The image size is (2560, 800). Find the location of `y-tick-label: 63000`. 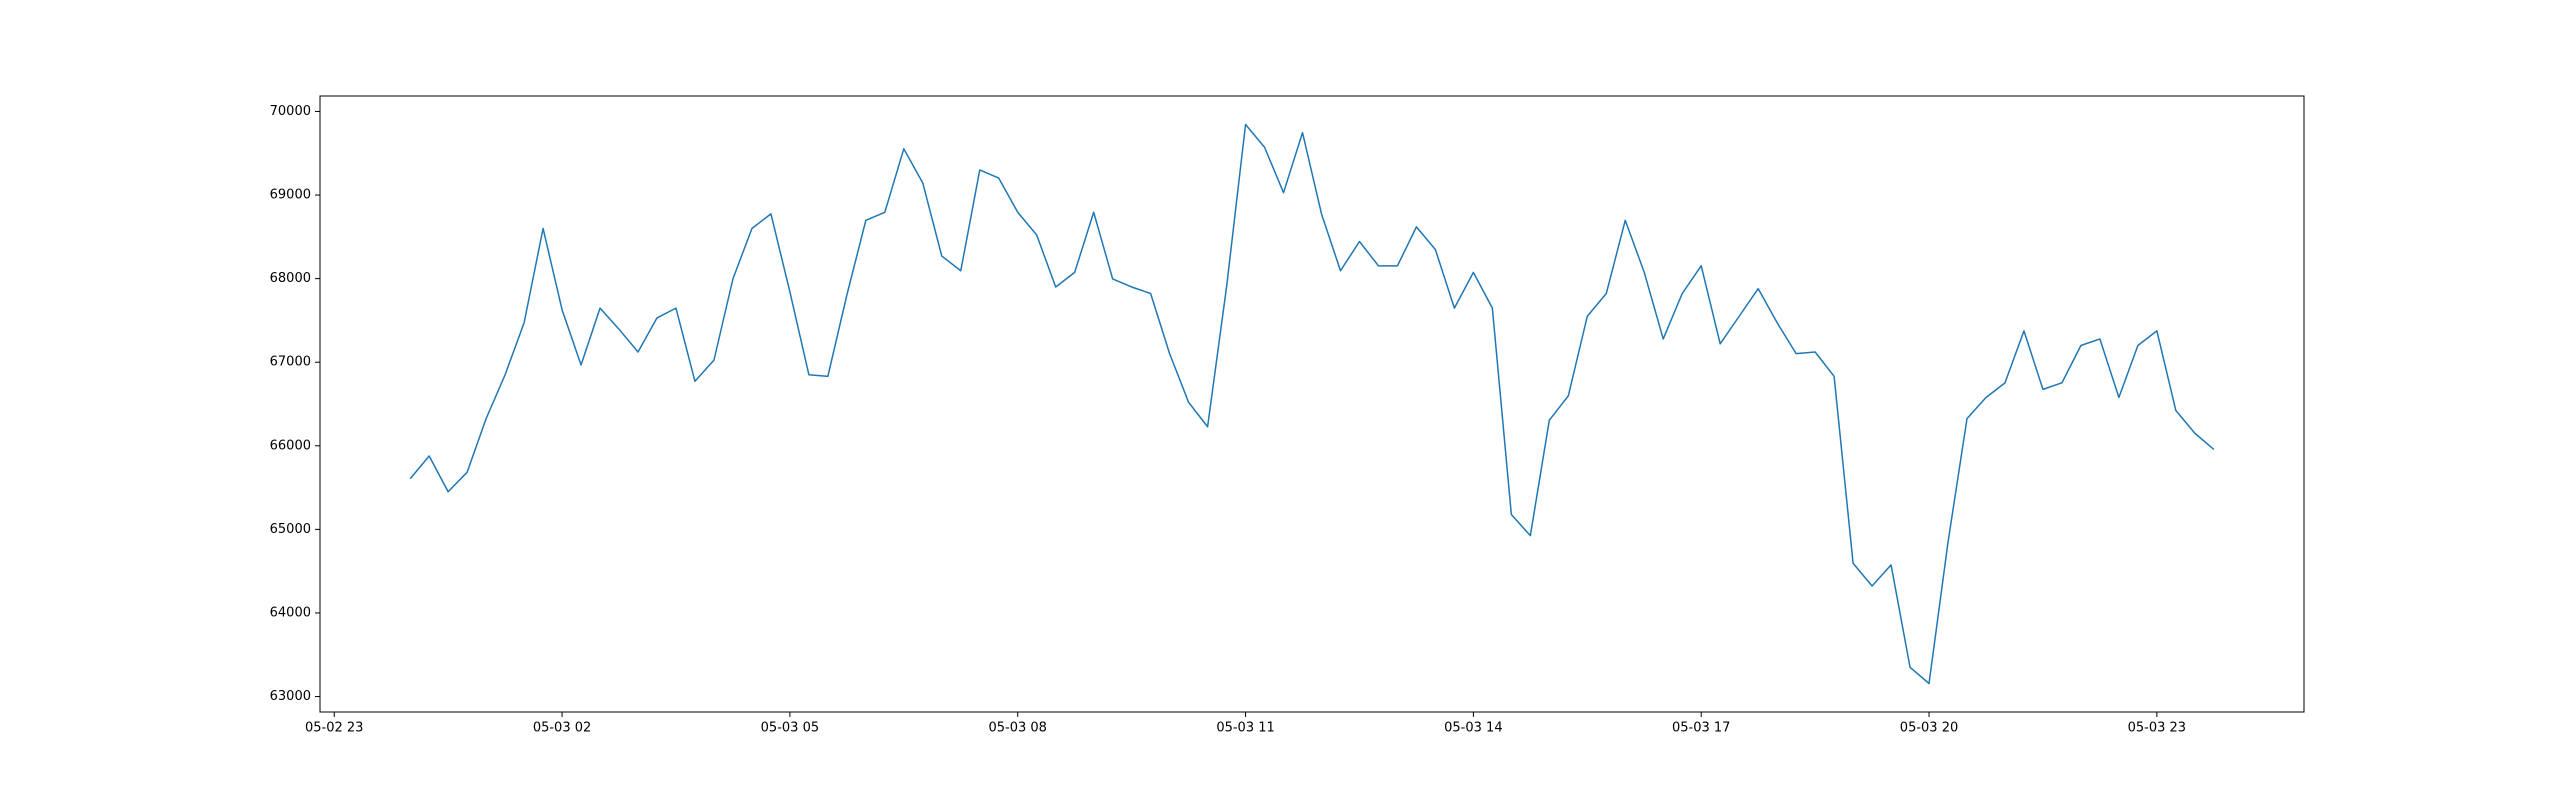

y-tick-label: 63000 is located at coordinates (290, 696).